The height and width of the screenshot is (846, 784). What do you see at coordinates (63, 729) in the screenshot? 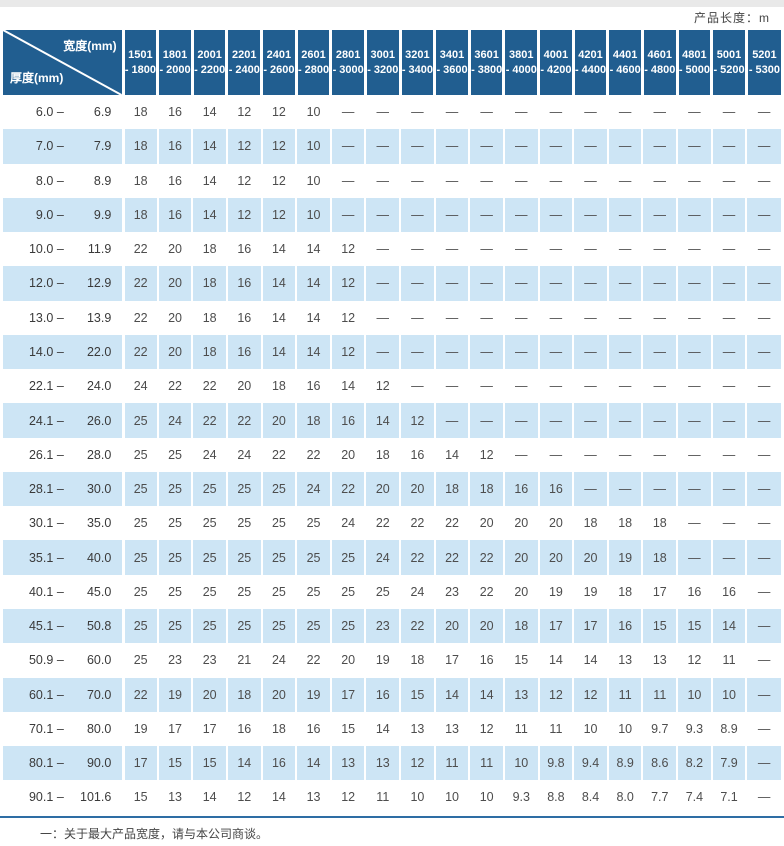
I see `thickness-range-label: 70.1–80.0` at bounding box center [63, 729].